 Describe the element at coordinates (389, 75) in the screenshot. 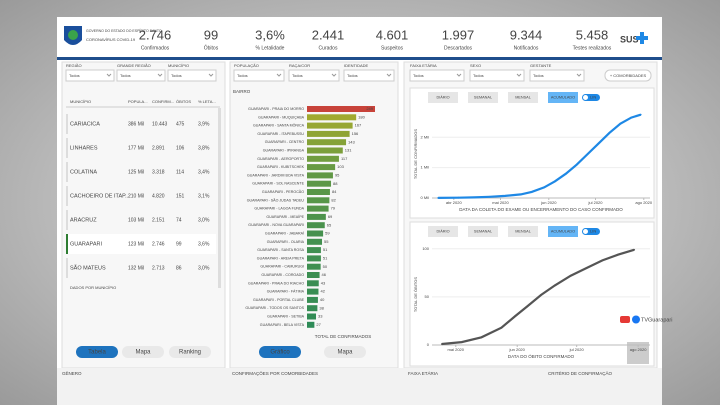

I see `dropdown-caret` at that location.